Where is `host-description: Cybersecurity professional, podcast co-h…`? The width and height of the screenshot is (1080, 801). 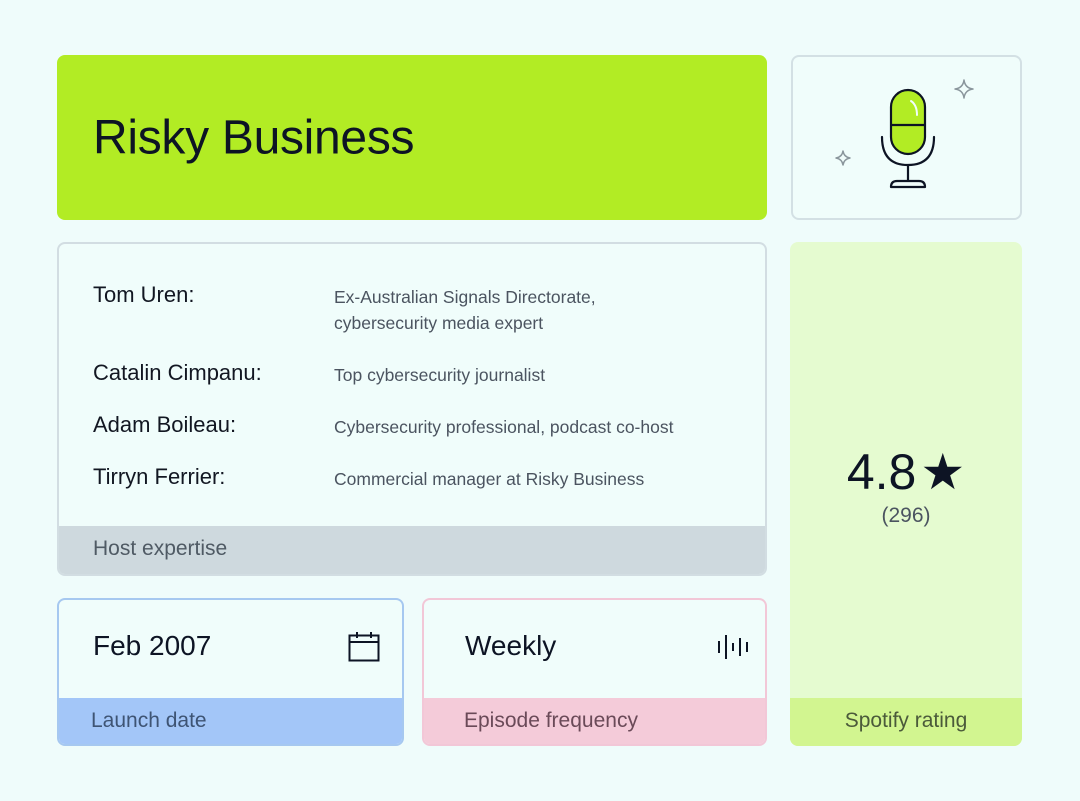
host-description: Cybersecurity professional, podcast co-h… is located at coordinates (504, 427).